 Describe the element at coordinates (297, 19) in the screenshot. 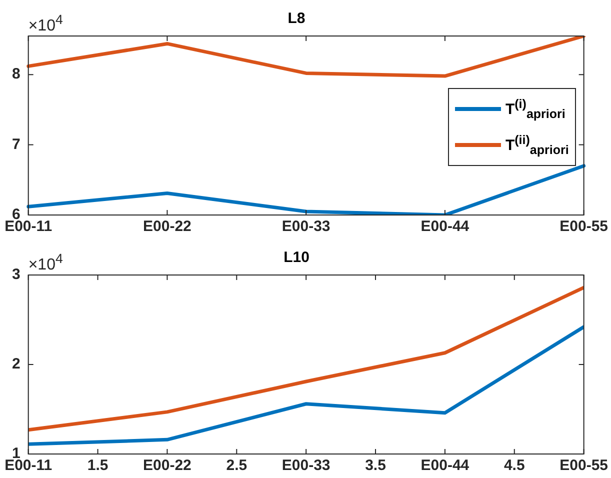

I see `chart-title: L8` at that location.